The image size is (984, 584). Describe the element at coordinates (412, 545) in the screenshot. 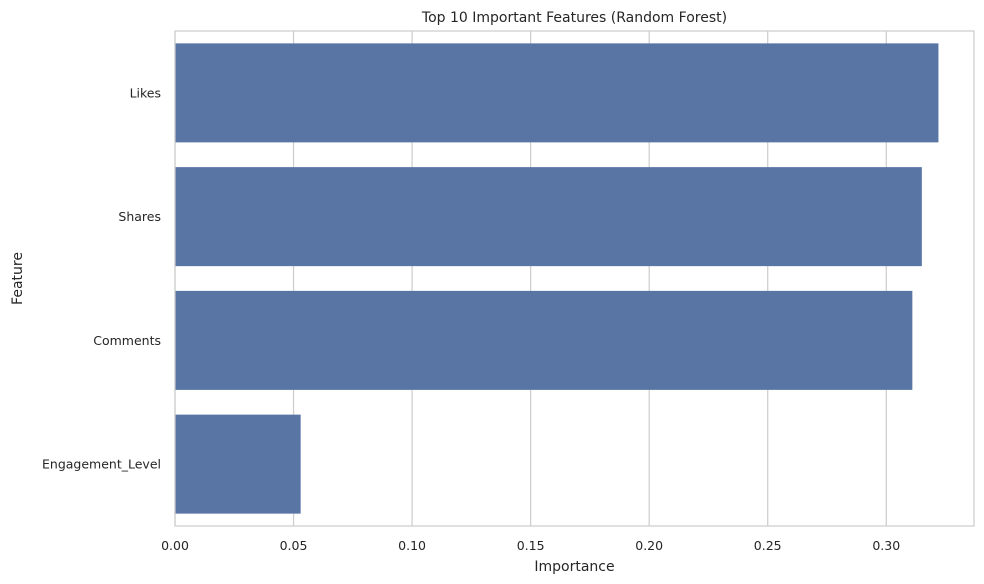

I see `x-tick-label: 0.10` at that location.